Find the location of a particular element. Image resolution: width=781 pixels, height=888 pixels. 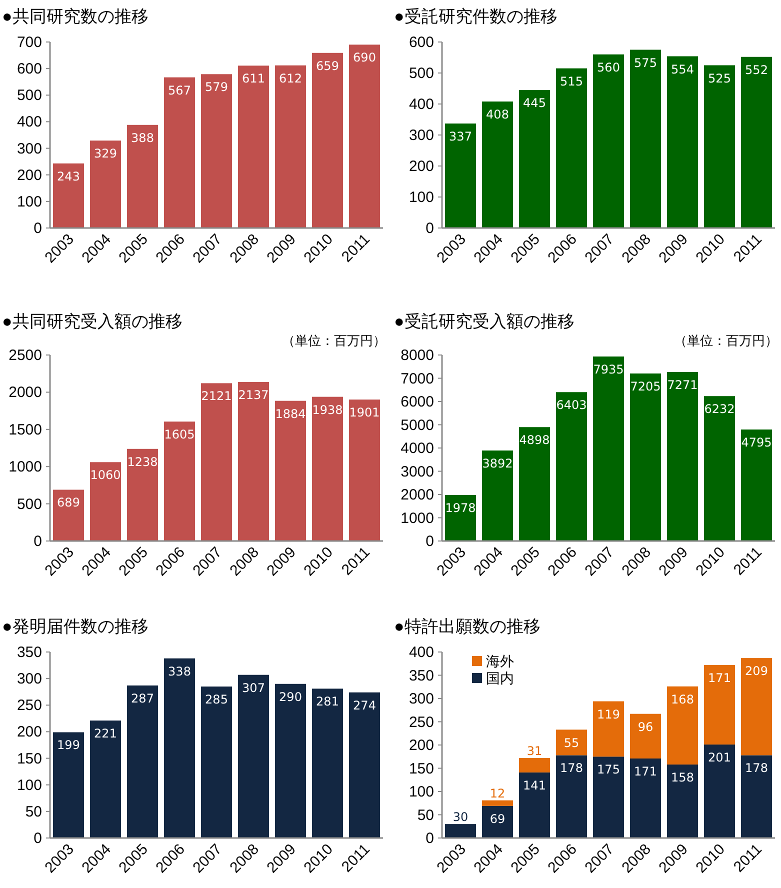

data-label: 7935 is located at coordinates (608, 369).